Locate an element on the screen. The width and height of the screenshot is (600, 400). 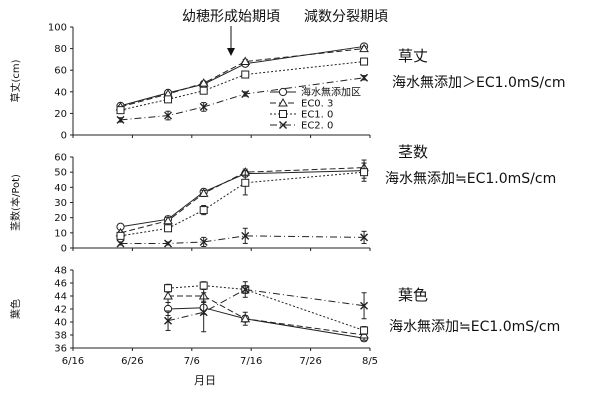
x-tick-label: 7/26 is located at coordinates (310, 361).